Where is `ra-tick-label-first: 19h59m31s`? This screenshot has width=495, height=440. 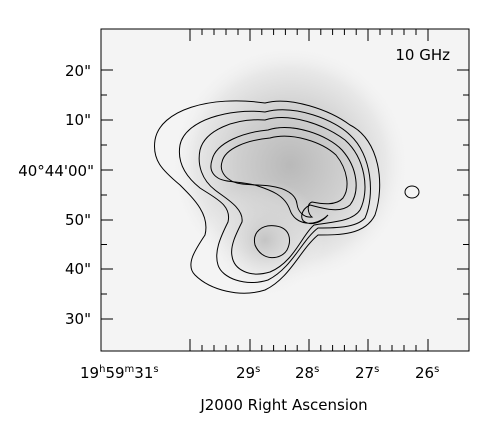
ra-tick-label-first: 19h59m31s is located at coordinates (119, 373).